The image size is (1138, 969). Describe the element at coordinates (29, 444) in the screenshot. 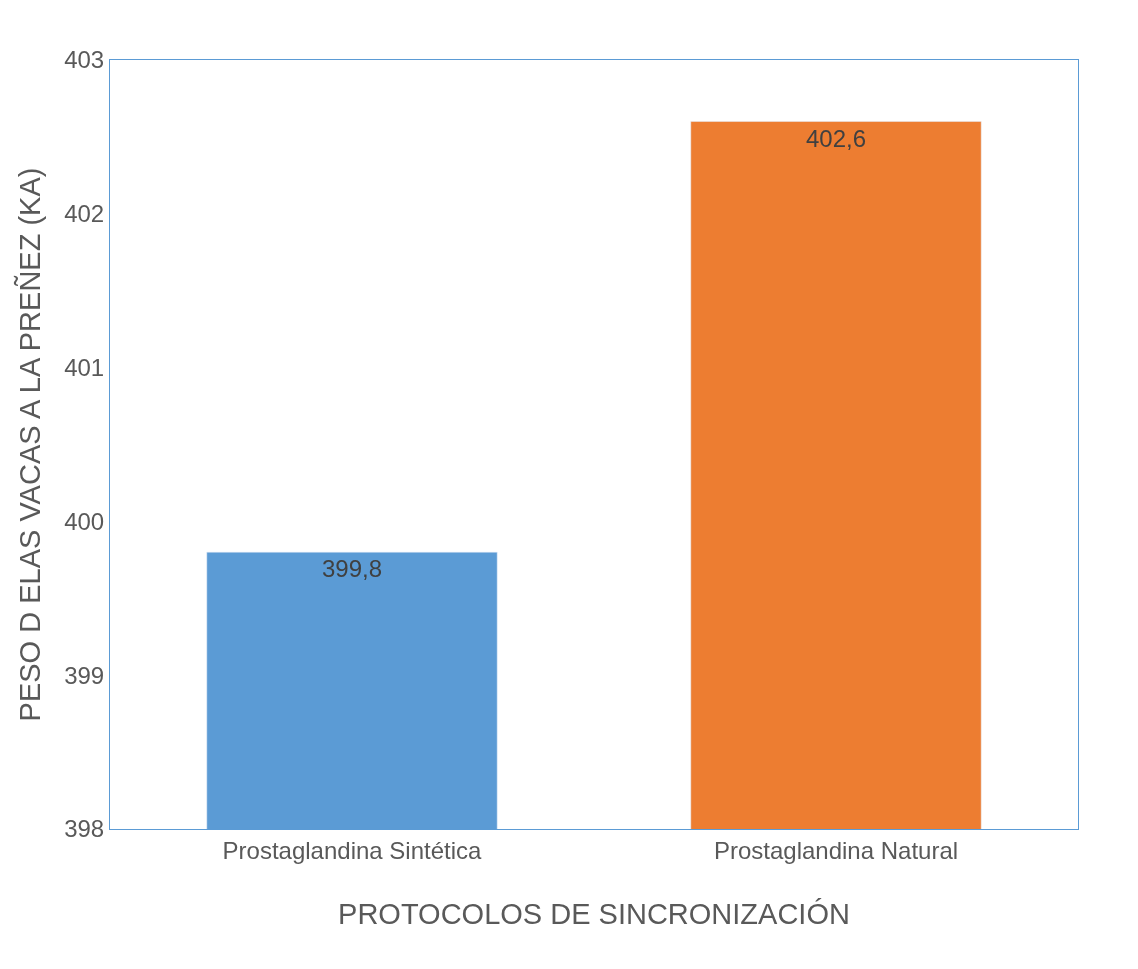

I see `y-axis-title: PESO D ELAS VACAS A LA PREÑEZ (KA)` at that location.